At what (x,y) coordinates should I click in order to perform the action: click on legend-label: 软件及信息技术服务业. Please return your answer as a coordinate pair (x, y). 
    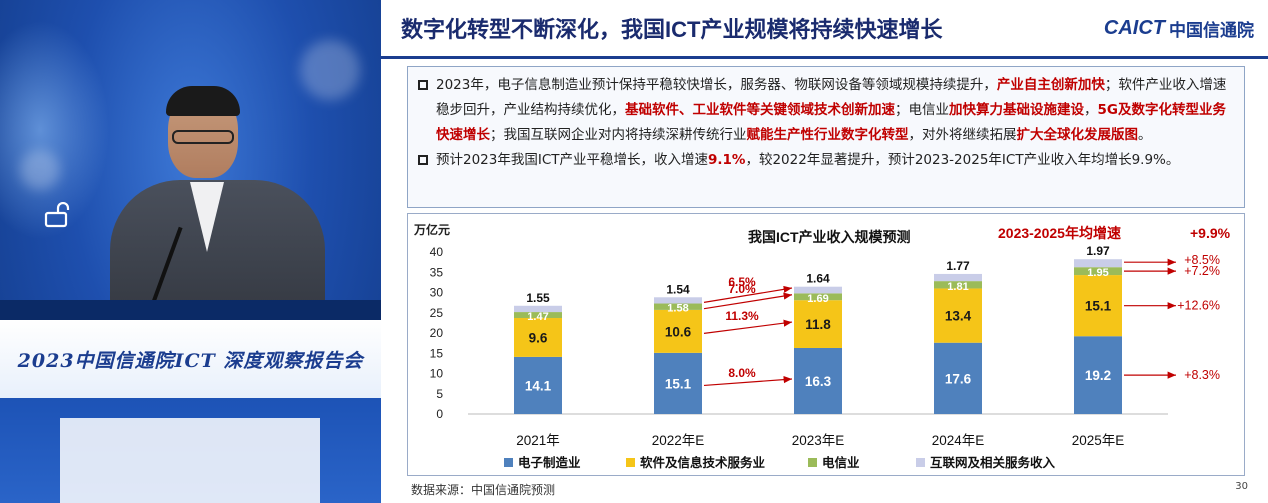
    Looking at the image, I should click on (703, 462).